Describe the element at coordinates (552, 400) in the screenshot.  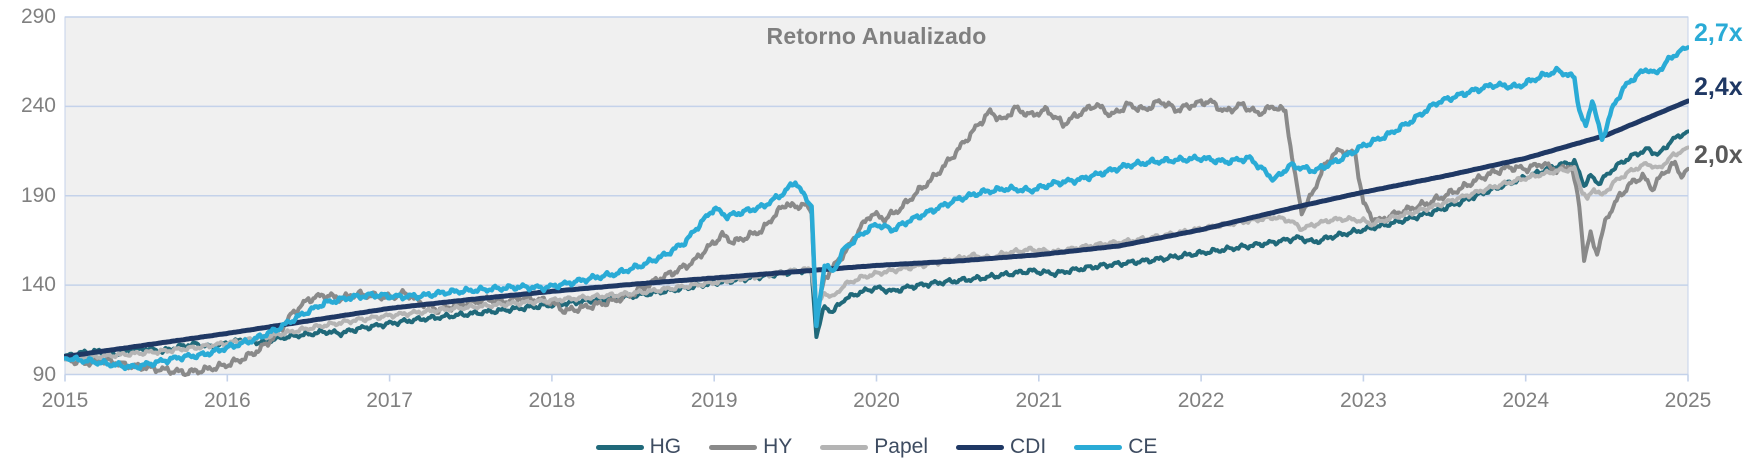
I see `x-axis-label-2018: 2018` at that location.